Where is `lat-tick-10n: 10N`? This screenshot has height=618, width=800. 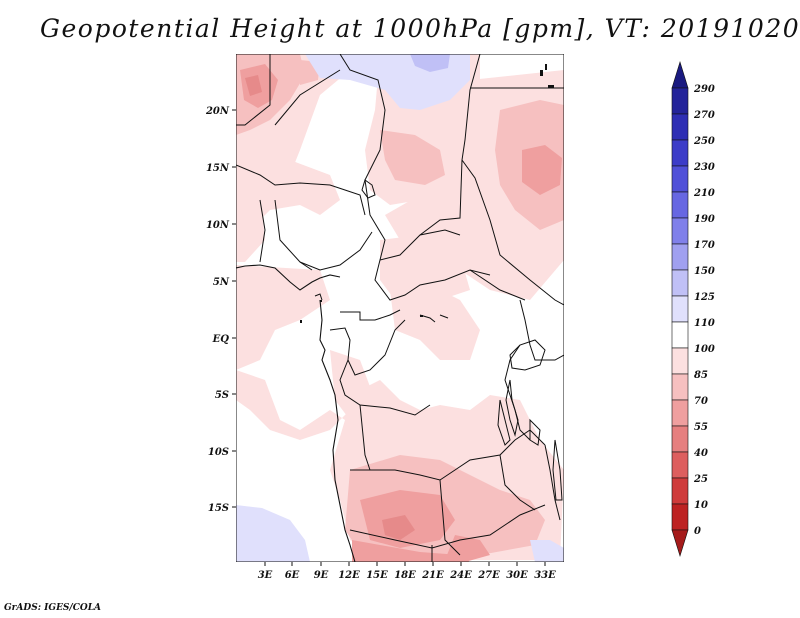
lat-tick-10n: 10N is located at coordinates (221, 225).